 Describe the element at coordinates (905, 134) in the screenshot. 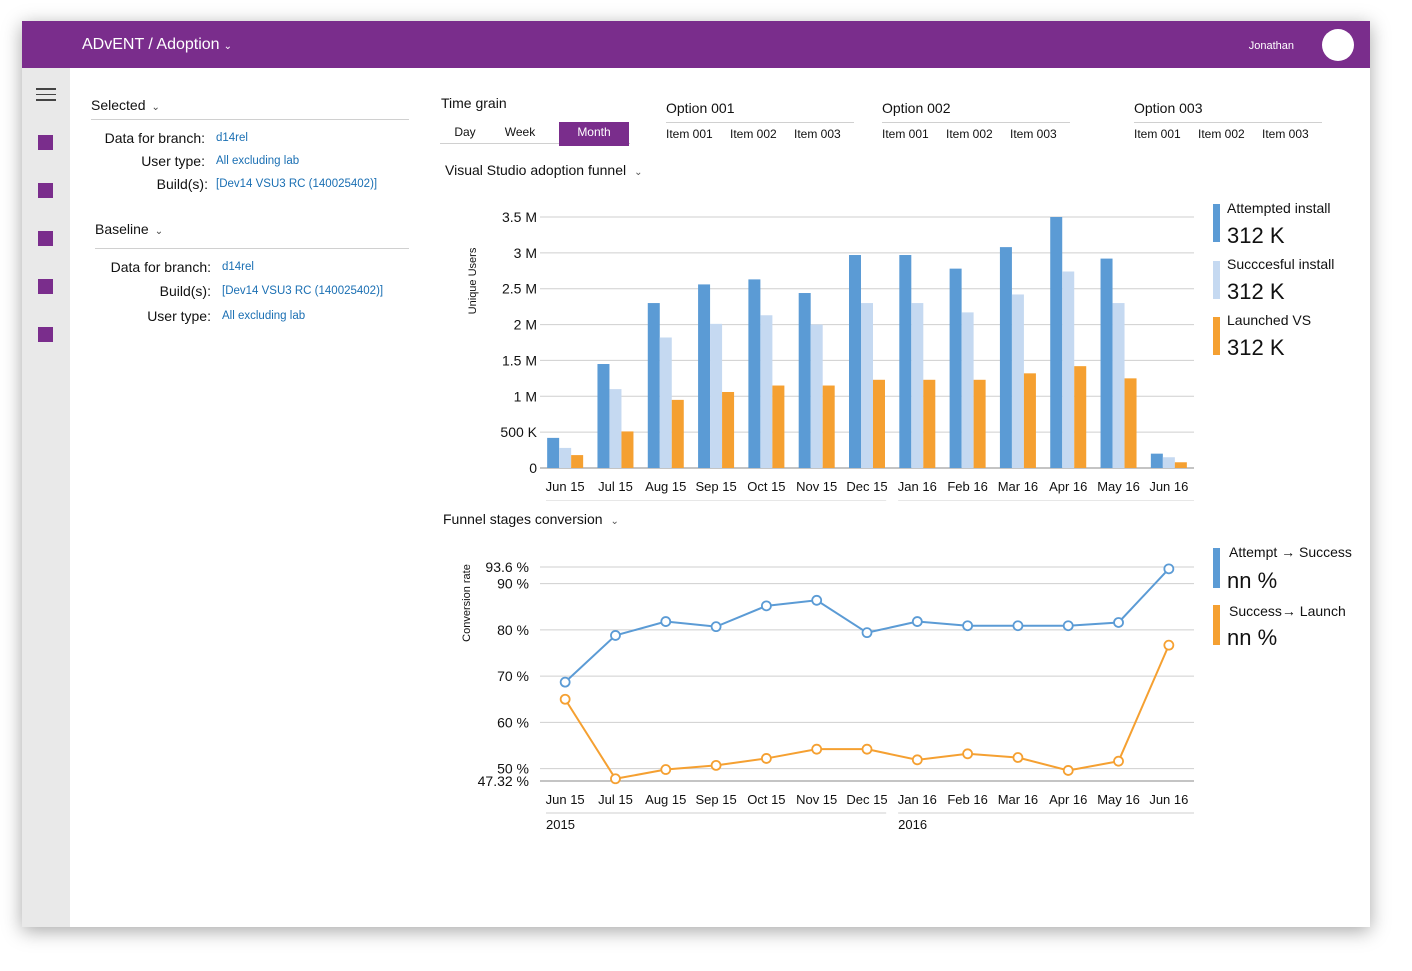

I see `option-002-item-001: Item 001` at that location.